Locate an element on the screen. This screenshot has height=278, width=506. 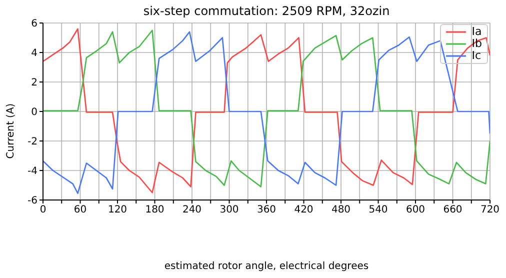
x-tick-label: 240 is located at coordinates (192, 210).